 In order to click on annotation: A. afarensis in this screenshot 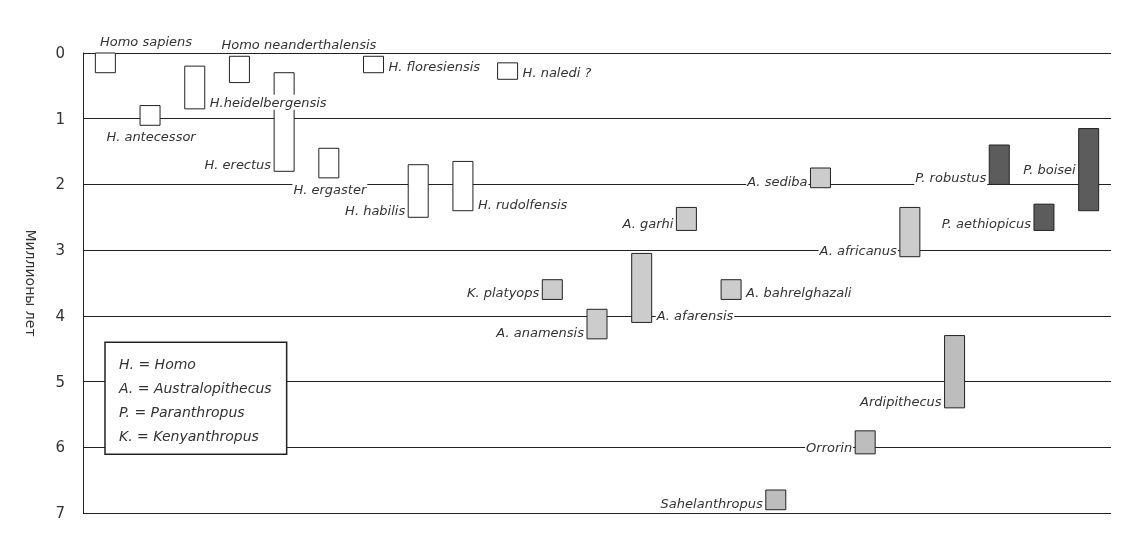, I will do `click(694, 316)`.